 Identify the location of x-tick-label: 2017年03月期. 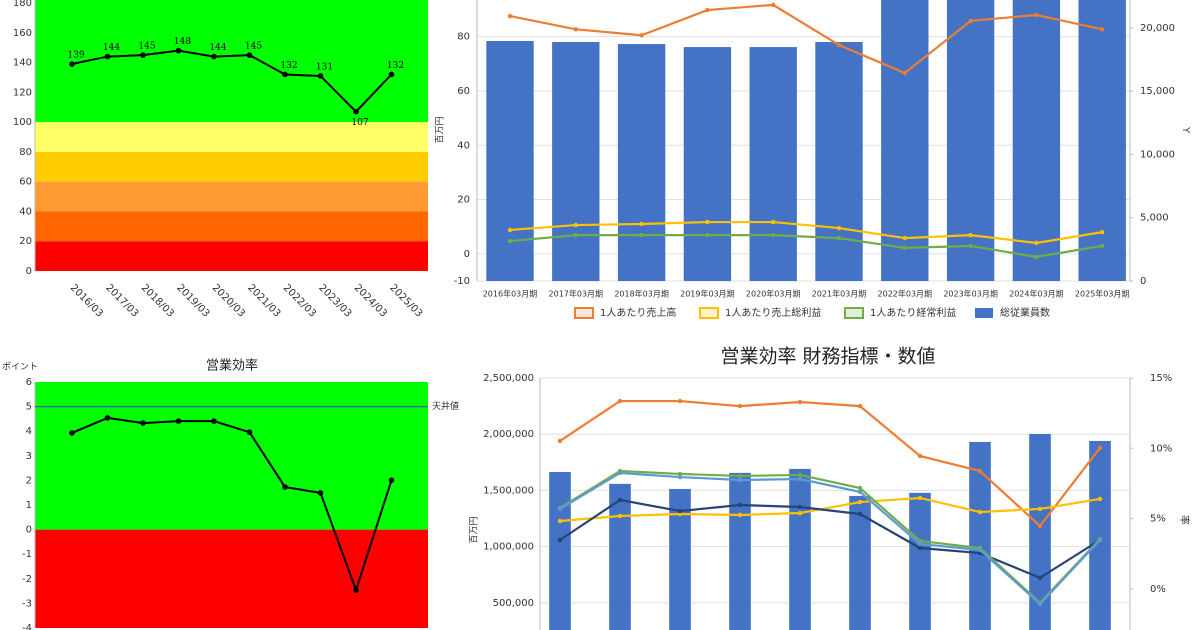
(576, 294).